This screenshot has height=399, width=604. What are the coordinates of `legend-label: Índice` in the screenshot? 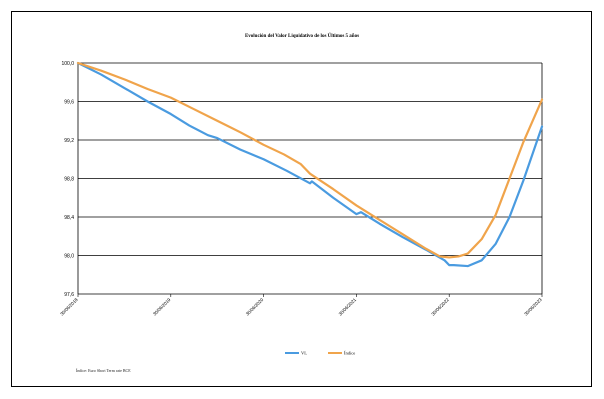 It's located at (349, 353).